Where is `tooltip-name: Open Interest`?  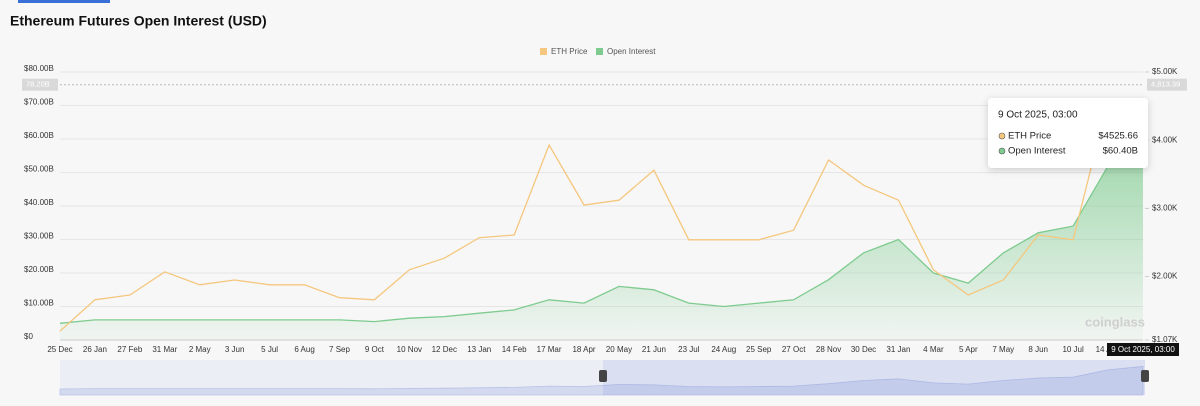 tooltip-name: Open Interest is located at coordinates (1037, 151).